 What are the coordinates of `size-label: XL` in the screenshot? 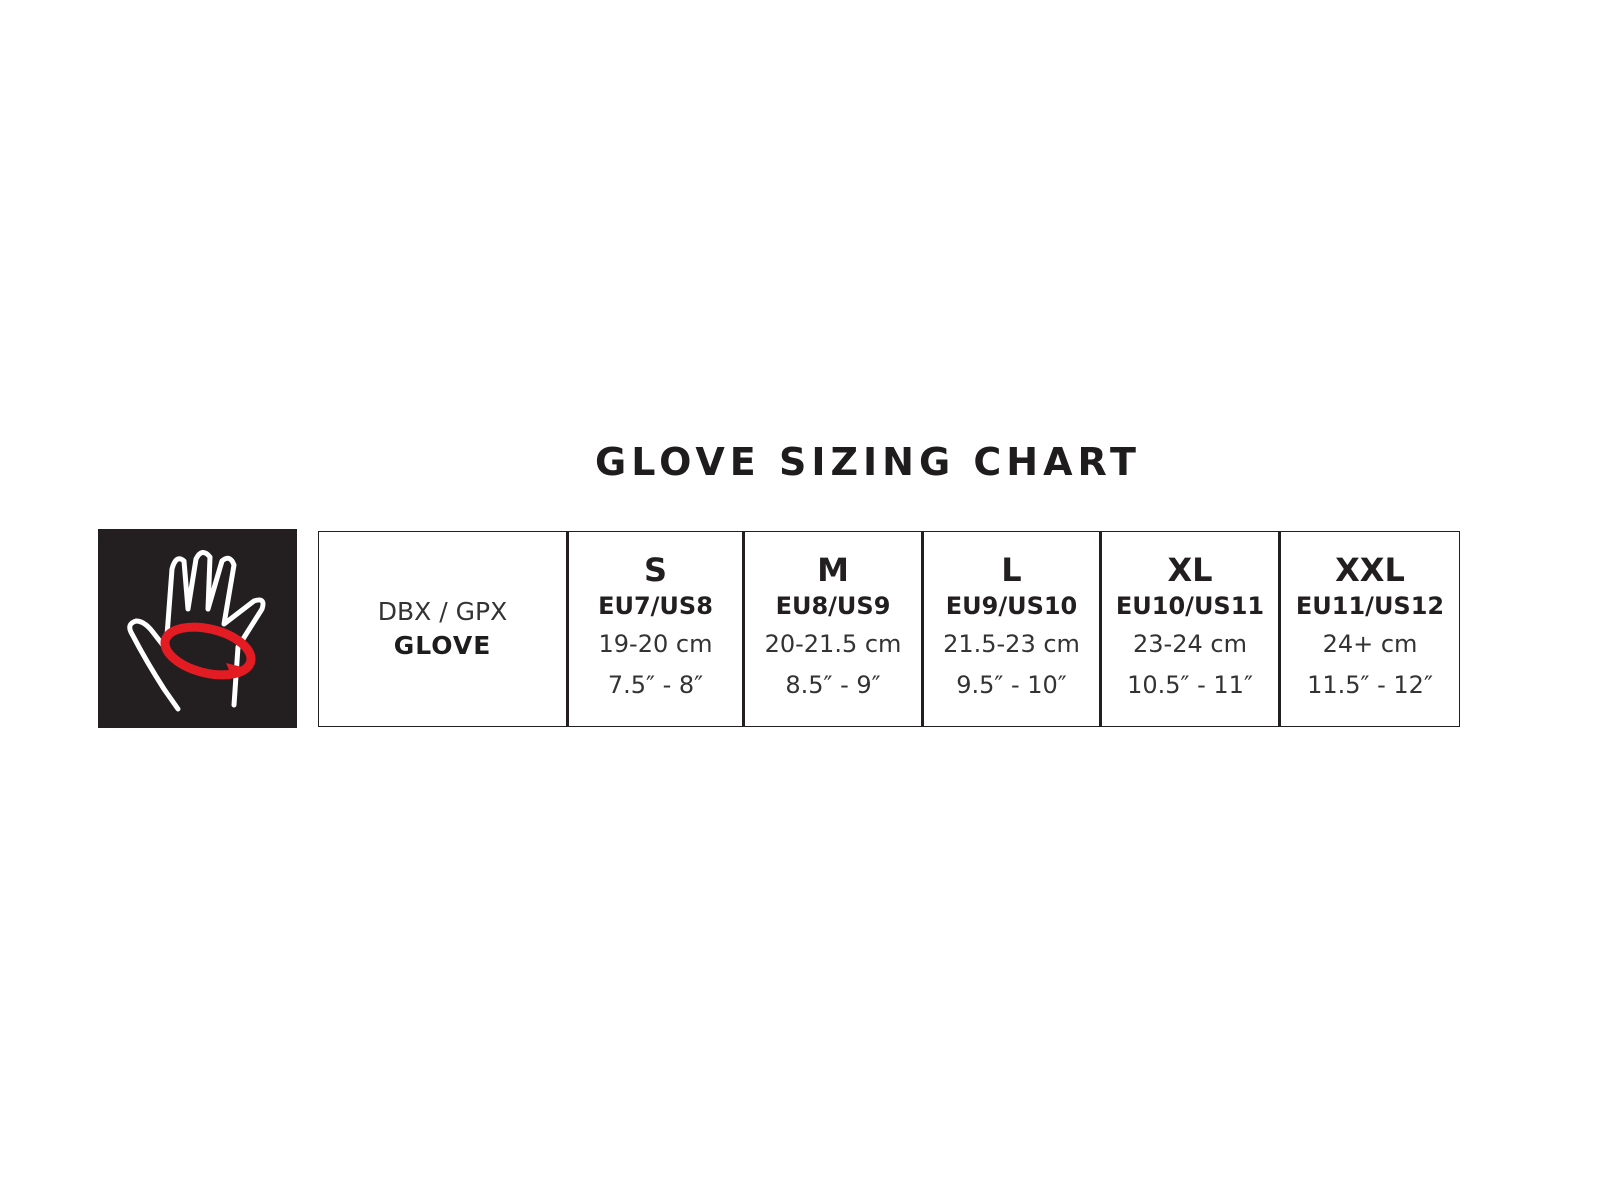 It's located at (1190, 570).